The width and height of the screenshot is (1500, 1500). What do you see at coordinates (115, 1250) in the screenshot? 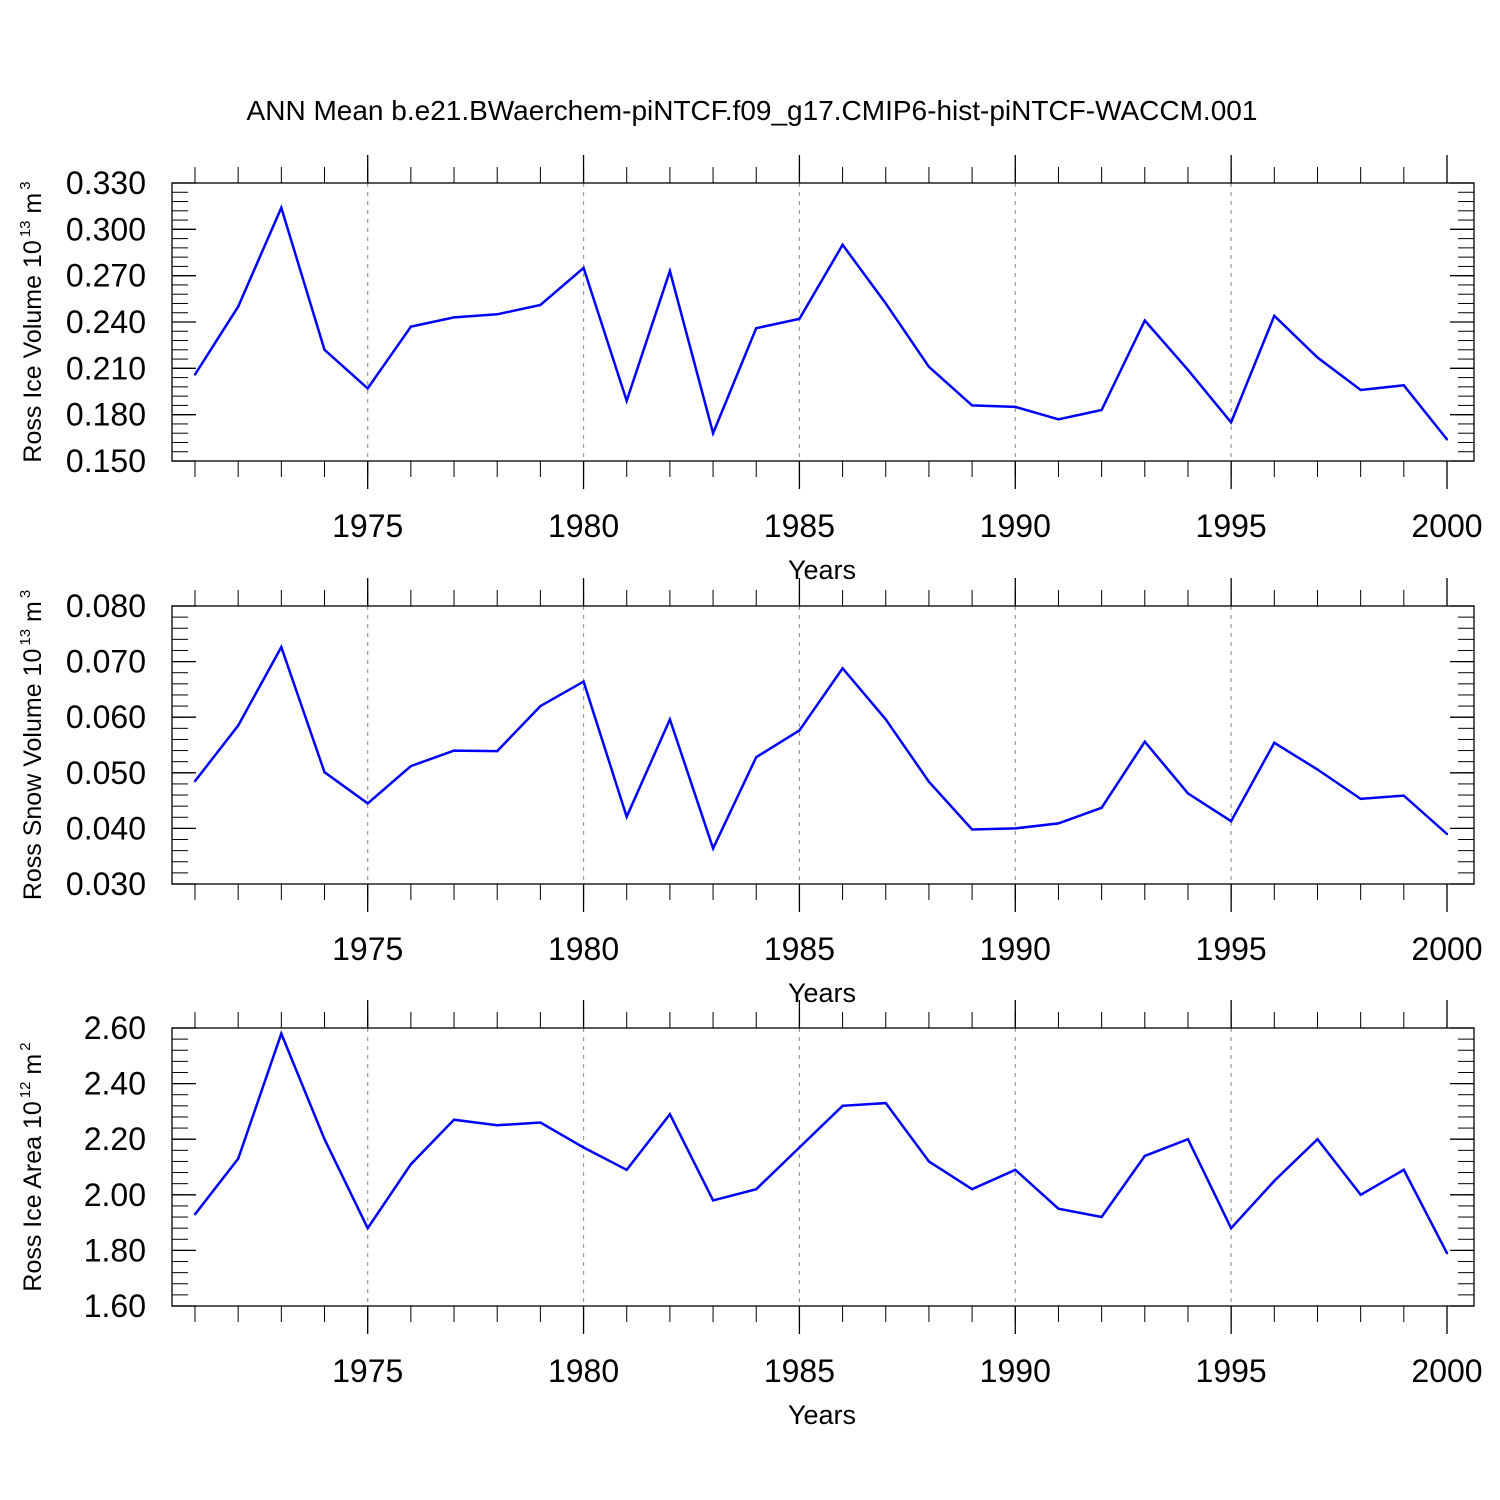
I see `y-tick-label: 1.80` at bounding box center [115, 1250].